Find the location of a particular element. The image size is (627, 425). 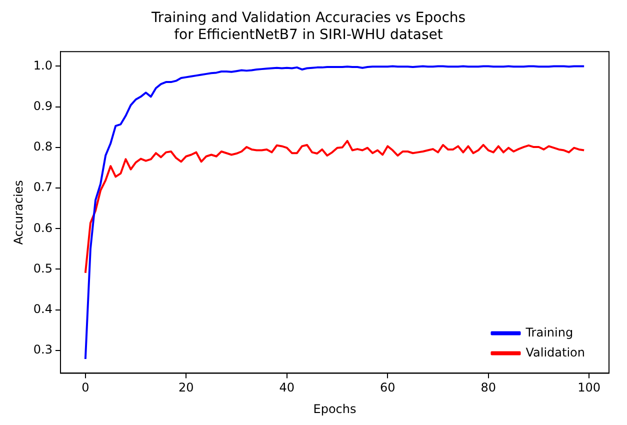

x-tick-label: 60 is located at coordinates (388, 387).